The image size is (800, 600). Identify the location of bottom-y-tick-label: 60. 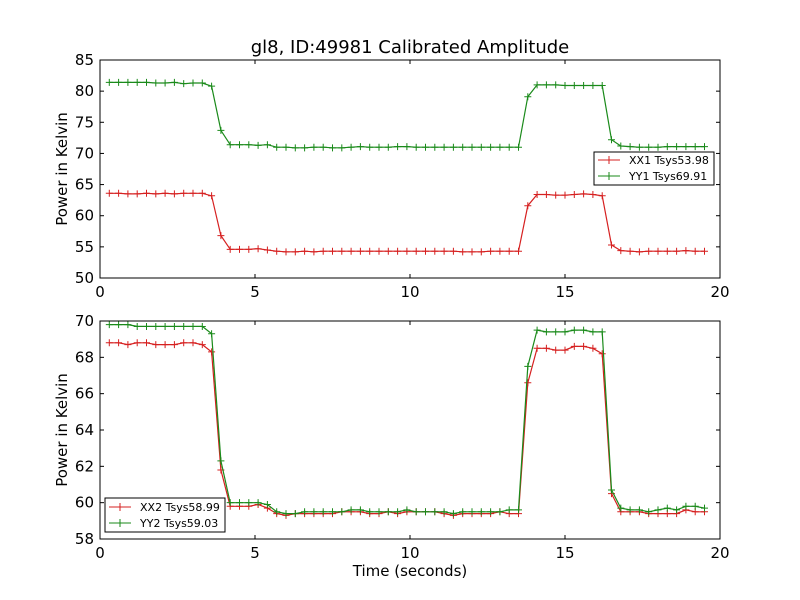
(84, 503).